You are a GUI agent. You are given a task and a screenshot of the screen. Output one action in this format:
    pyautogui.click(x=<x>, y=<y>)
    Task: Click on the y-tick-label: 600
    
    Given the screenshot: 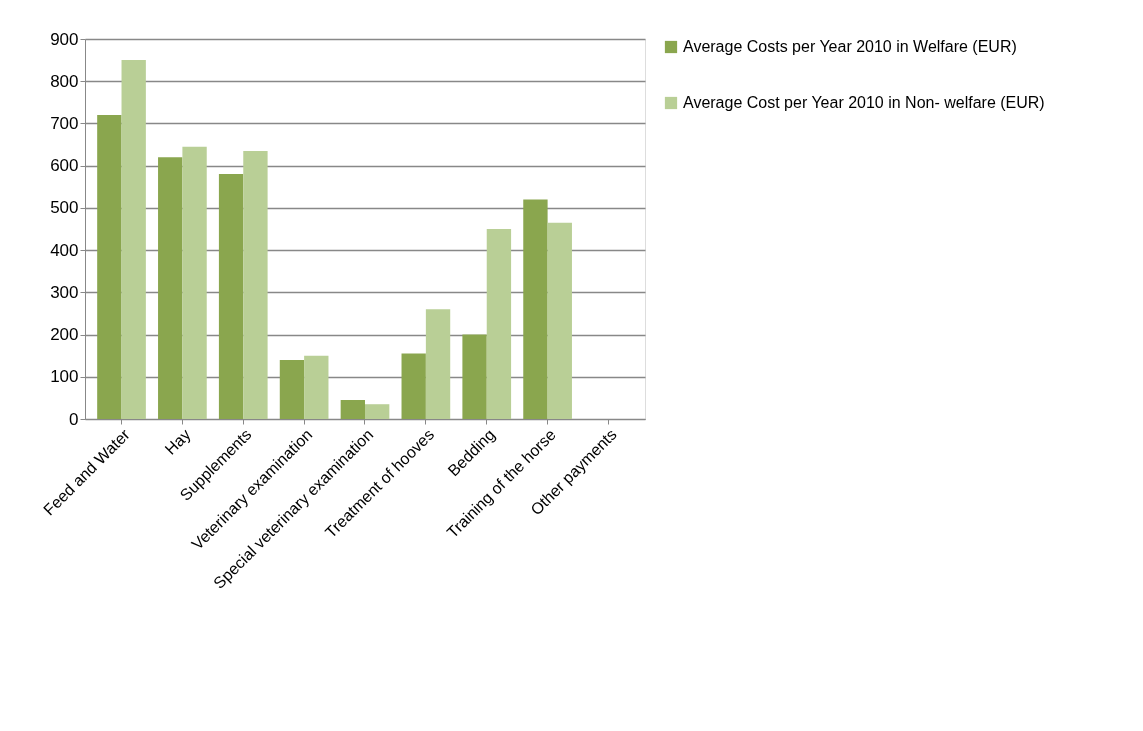 What is the action you would take?
    pyautogui.click(x=64, y=166)
    